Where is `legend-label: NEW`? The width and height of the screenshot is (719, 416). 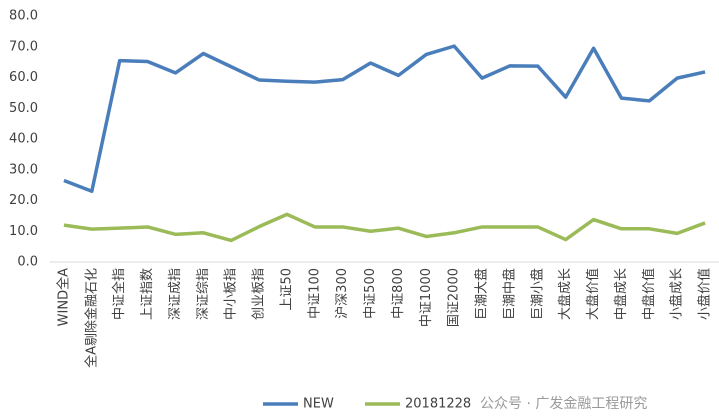
legend-label: NEW is located at coordinates (318, 404).